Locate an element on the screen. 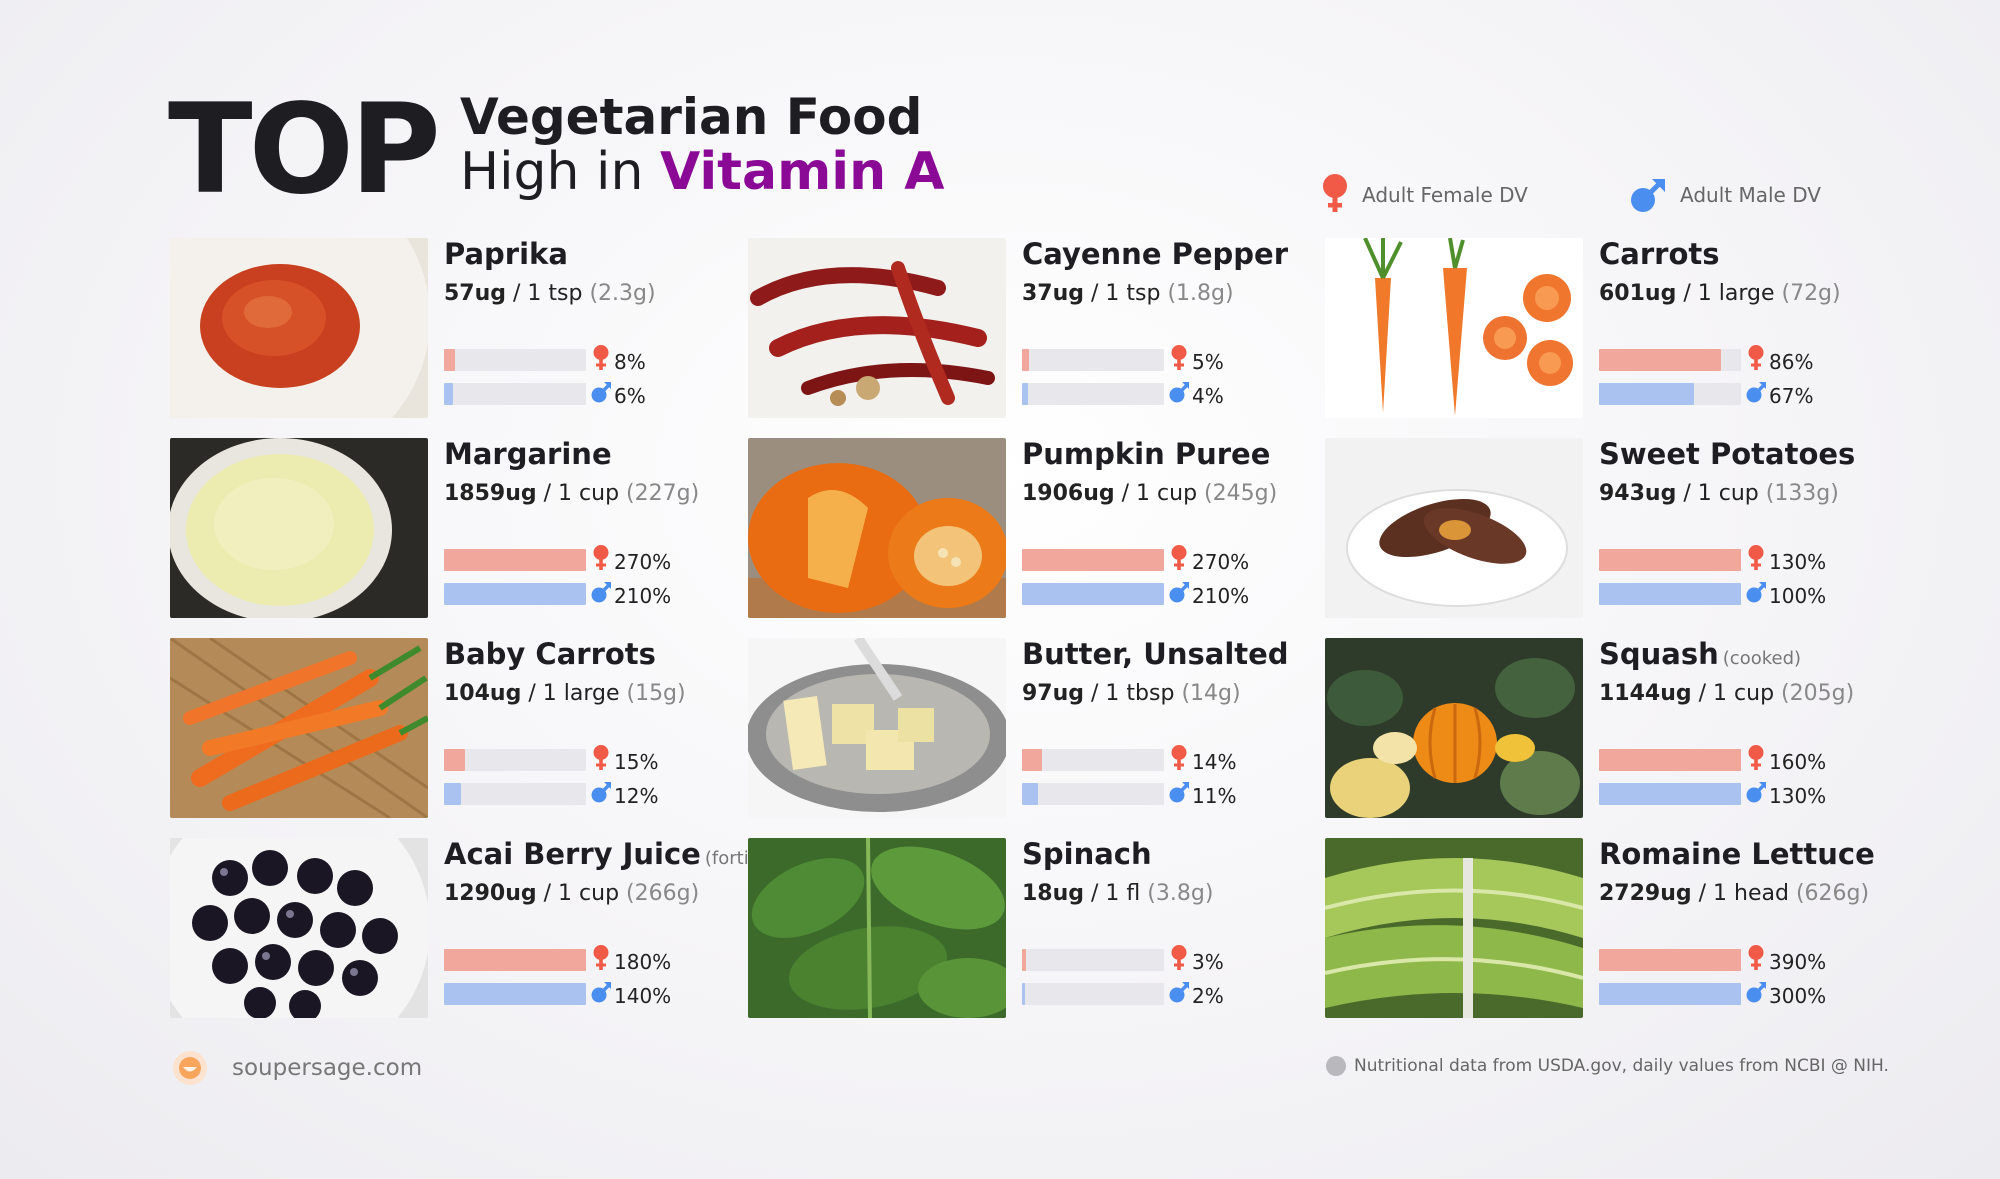  portion: / 1 tsp is located at coordinates (1126, 293).